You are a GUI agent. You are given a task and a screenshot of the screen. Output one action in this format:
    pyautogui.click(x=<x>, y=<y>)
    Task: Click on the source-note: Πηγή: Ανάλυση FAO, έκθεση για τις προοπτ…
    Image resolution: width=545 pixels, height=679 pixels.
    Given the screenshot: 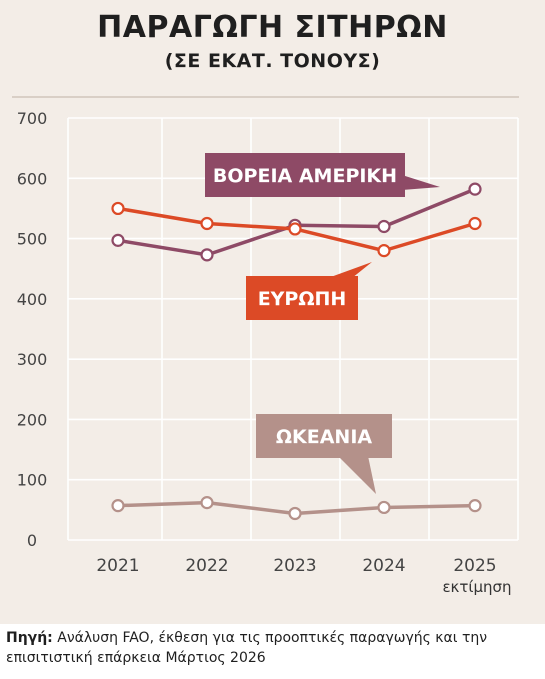 What is the action you would take?
    pyautogui.click(x=274, y=648)
    